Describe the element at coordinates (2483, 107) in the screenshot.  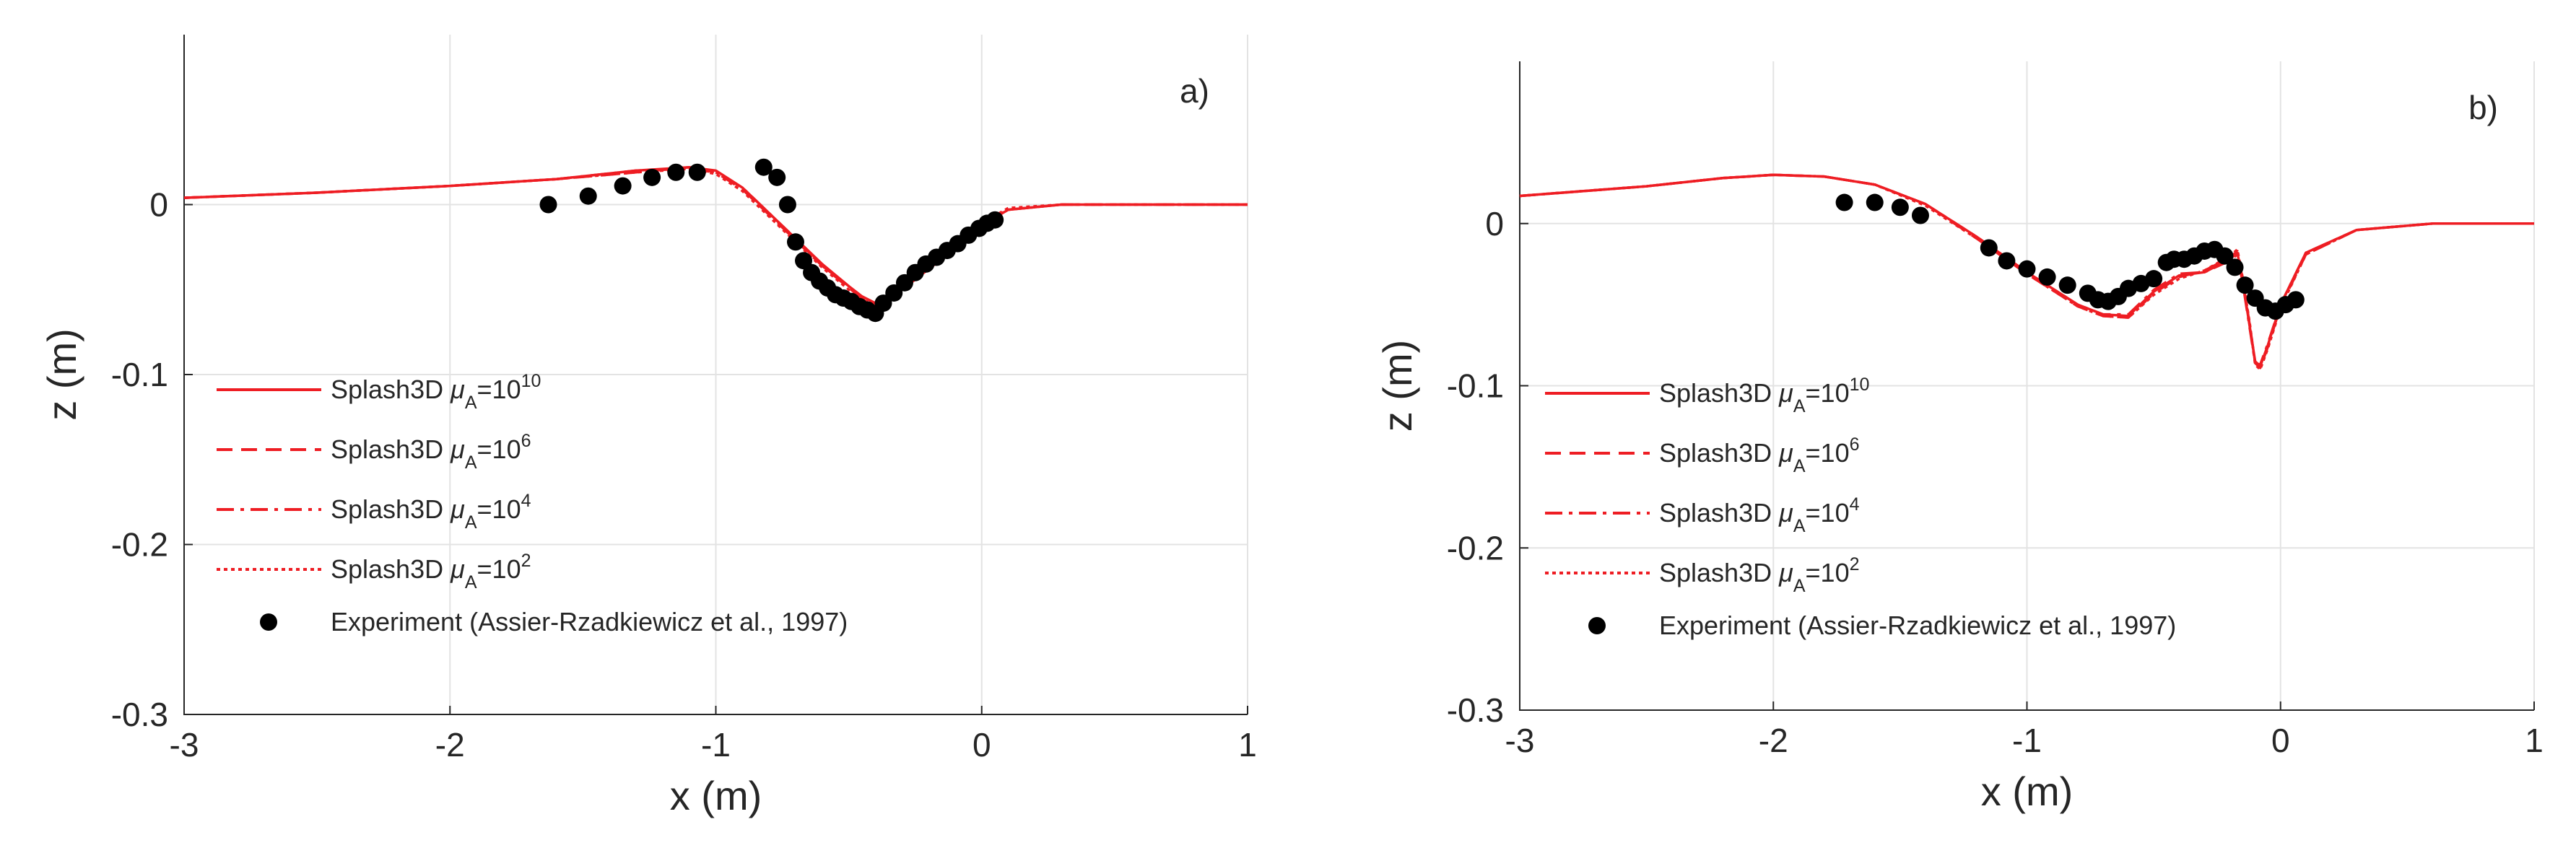
I see `panel-label: b)` at that location.